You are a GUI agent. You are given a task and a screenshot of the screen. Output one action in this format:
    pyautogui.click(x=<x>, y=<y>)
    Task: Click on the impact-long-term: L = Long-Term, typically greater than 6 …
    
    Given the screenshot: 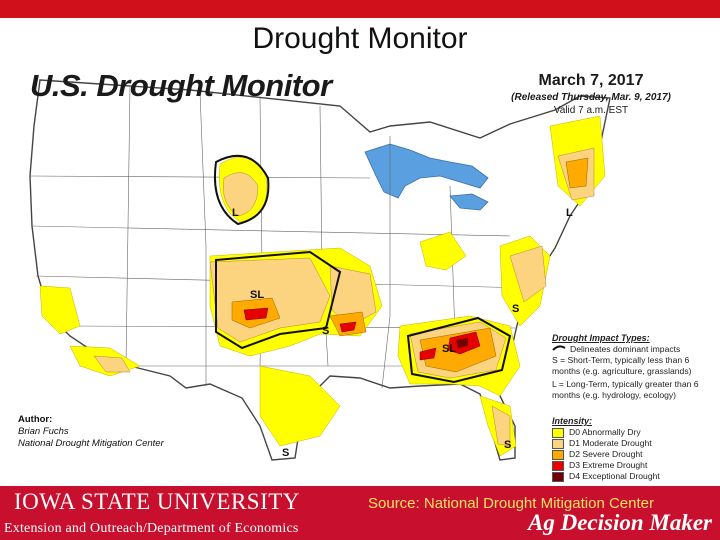 What is the action you would take?
    pyautogui.click(x=625, y=389)
    